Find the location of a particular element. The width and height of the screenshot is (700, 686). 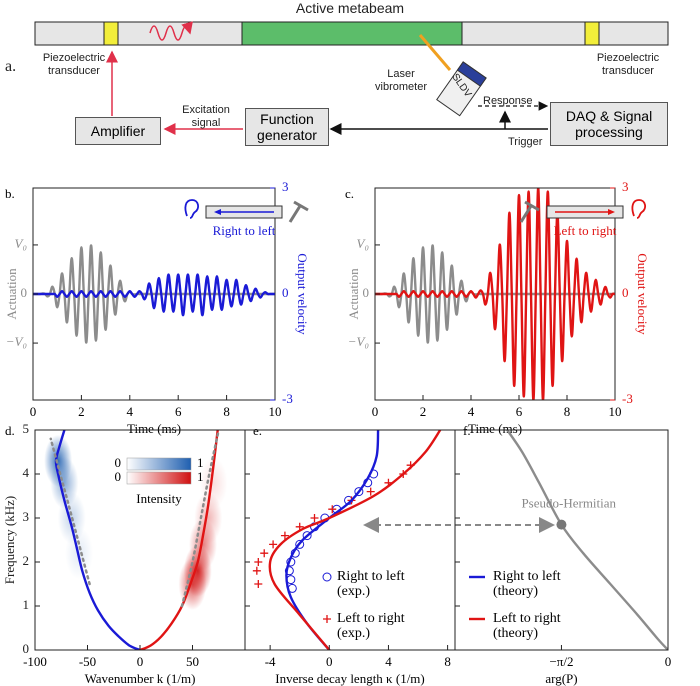

x-tick-label: −π/2 is located at coordinates (561, 661).